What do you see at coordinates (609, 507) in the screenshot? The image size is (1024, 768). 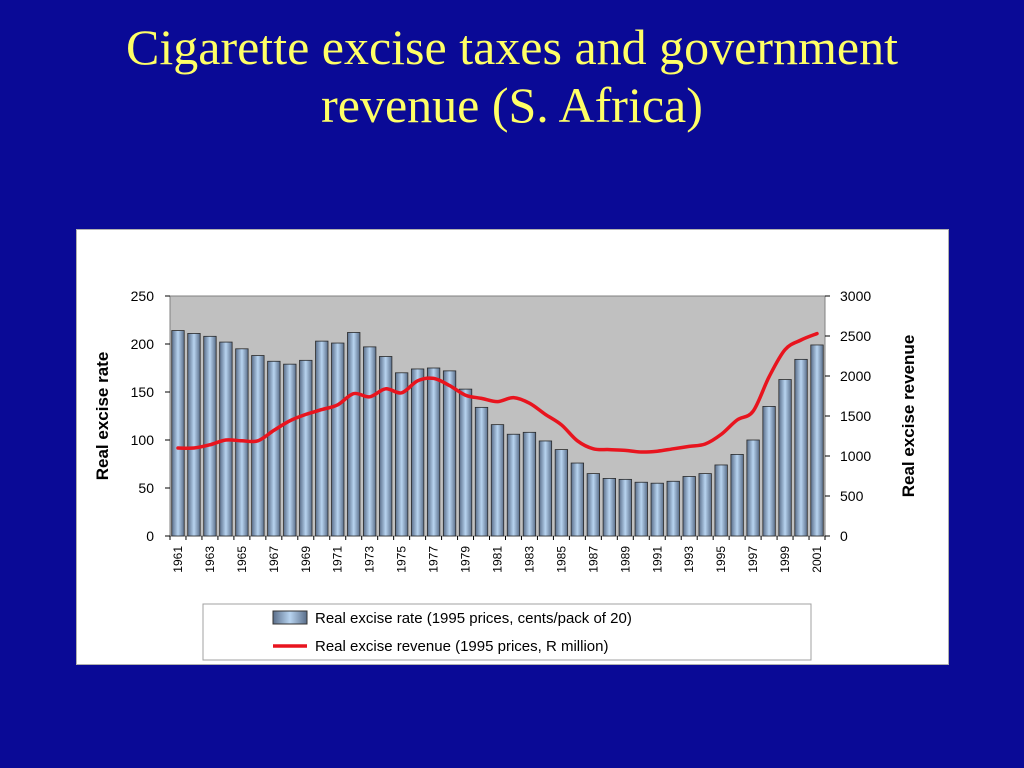 I see `bar-1988` at bounding box center [609, 507].